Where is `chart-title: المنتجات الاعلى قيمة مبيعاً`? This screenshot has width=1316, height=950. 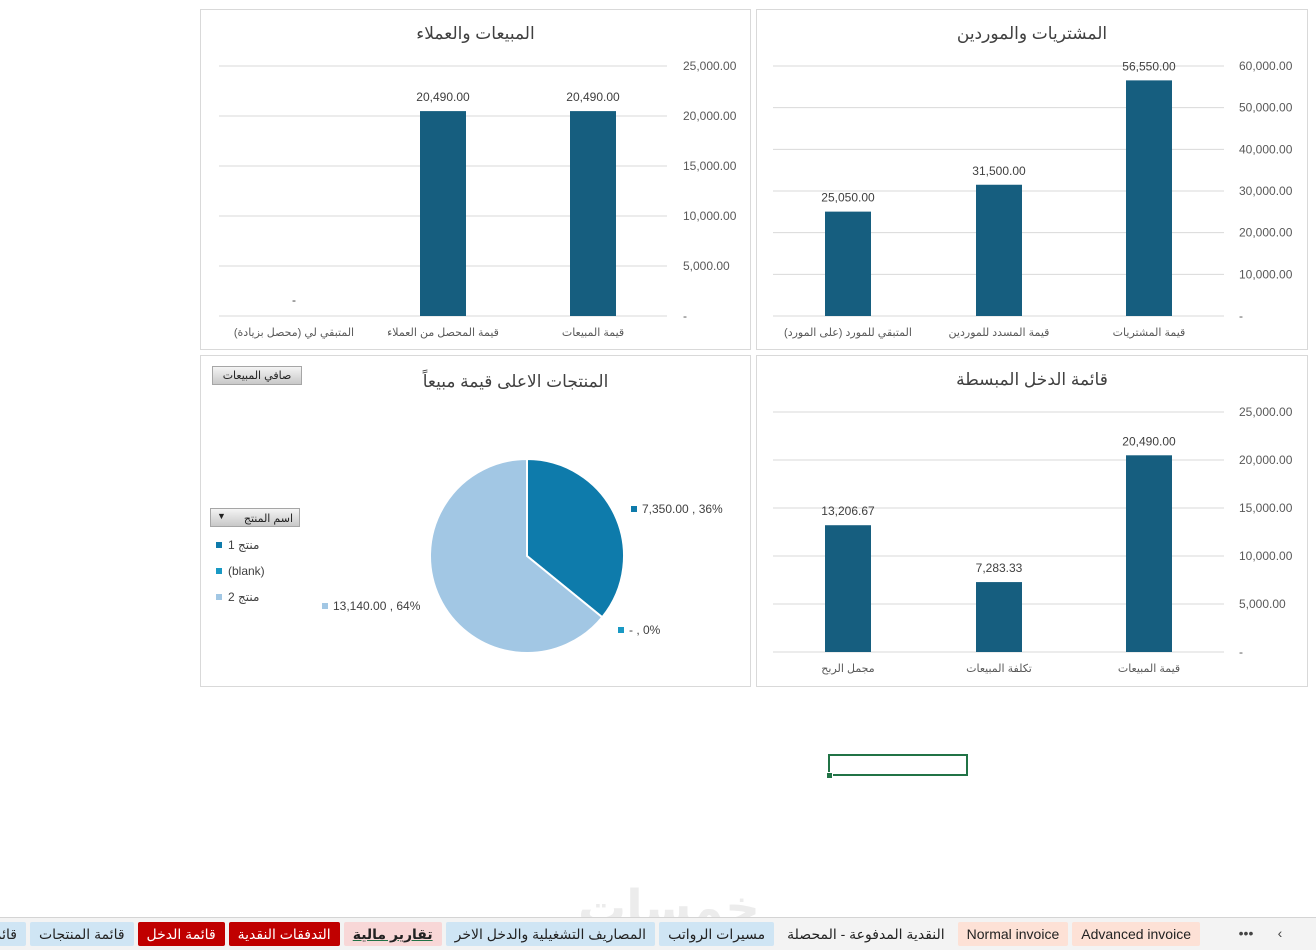 chart-title: المنتجات الاعلى قيمة مبيعاً is located at coordinates (515, 381).